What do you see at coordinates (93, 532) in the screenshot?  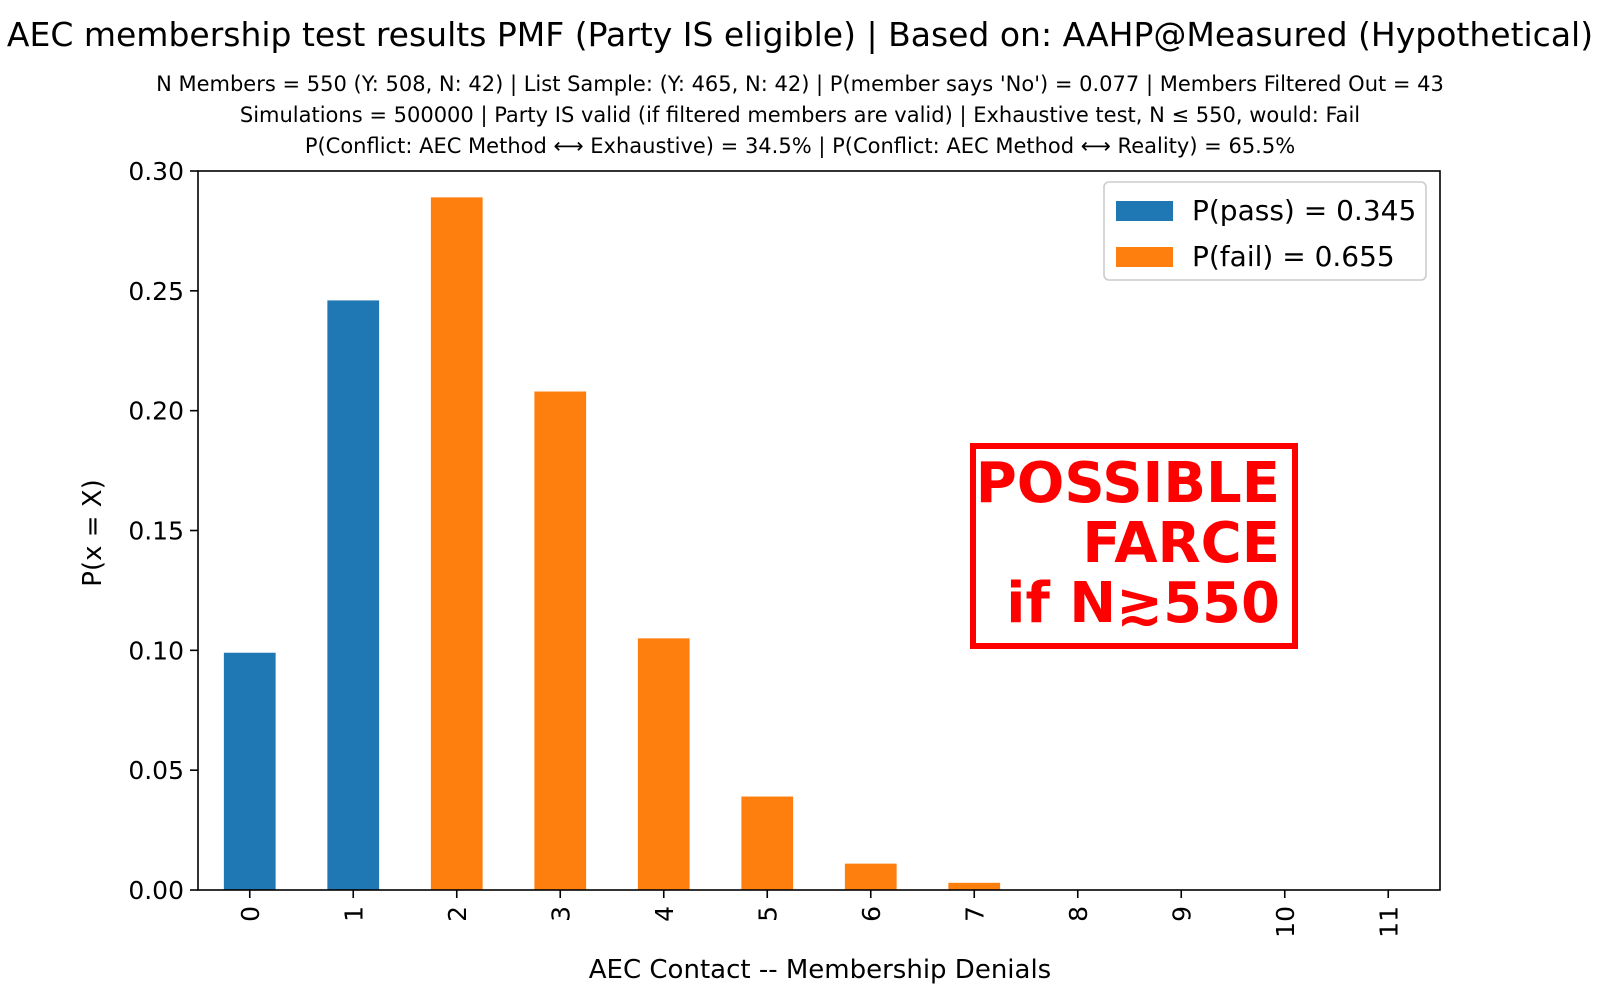 I see `y-axis-label: P(x = X)` at bounding box center [93, 532].